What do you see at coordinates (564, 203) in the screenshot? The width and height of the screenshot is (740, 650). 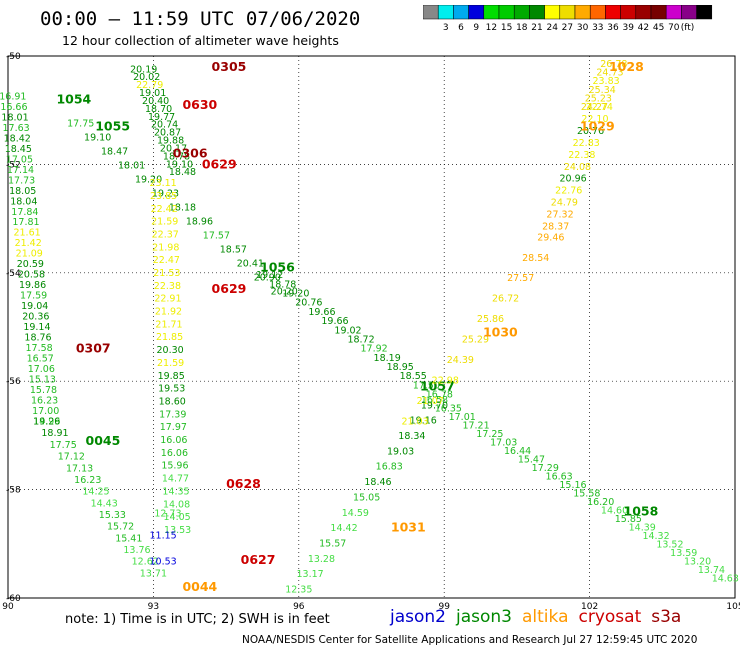 I see `swh-value: 24.79` at bounding box center [564, 203].